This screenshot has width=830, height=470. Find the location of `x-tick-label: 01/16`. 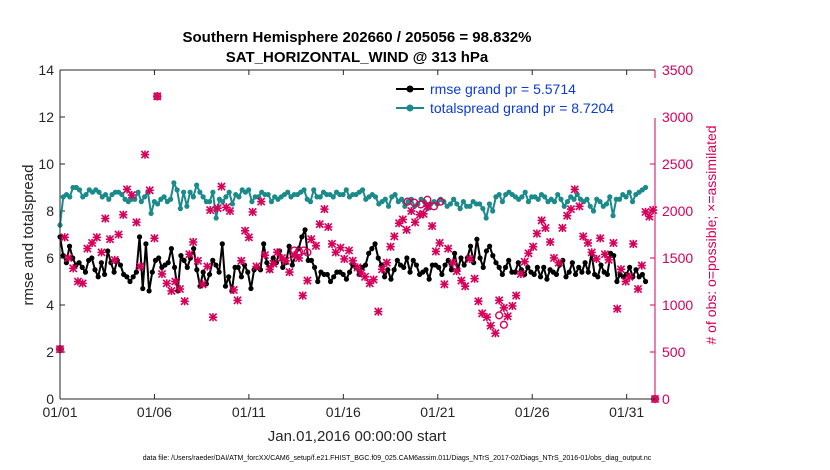

x-tick-label: 01/16 is located at coordinates (343, 412).